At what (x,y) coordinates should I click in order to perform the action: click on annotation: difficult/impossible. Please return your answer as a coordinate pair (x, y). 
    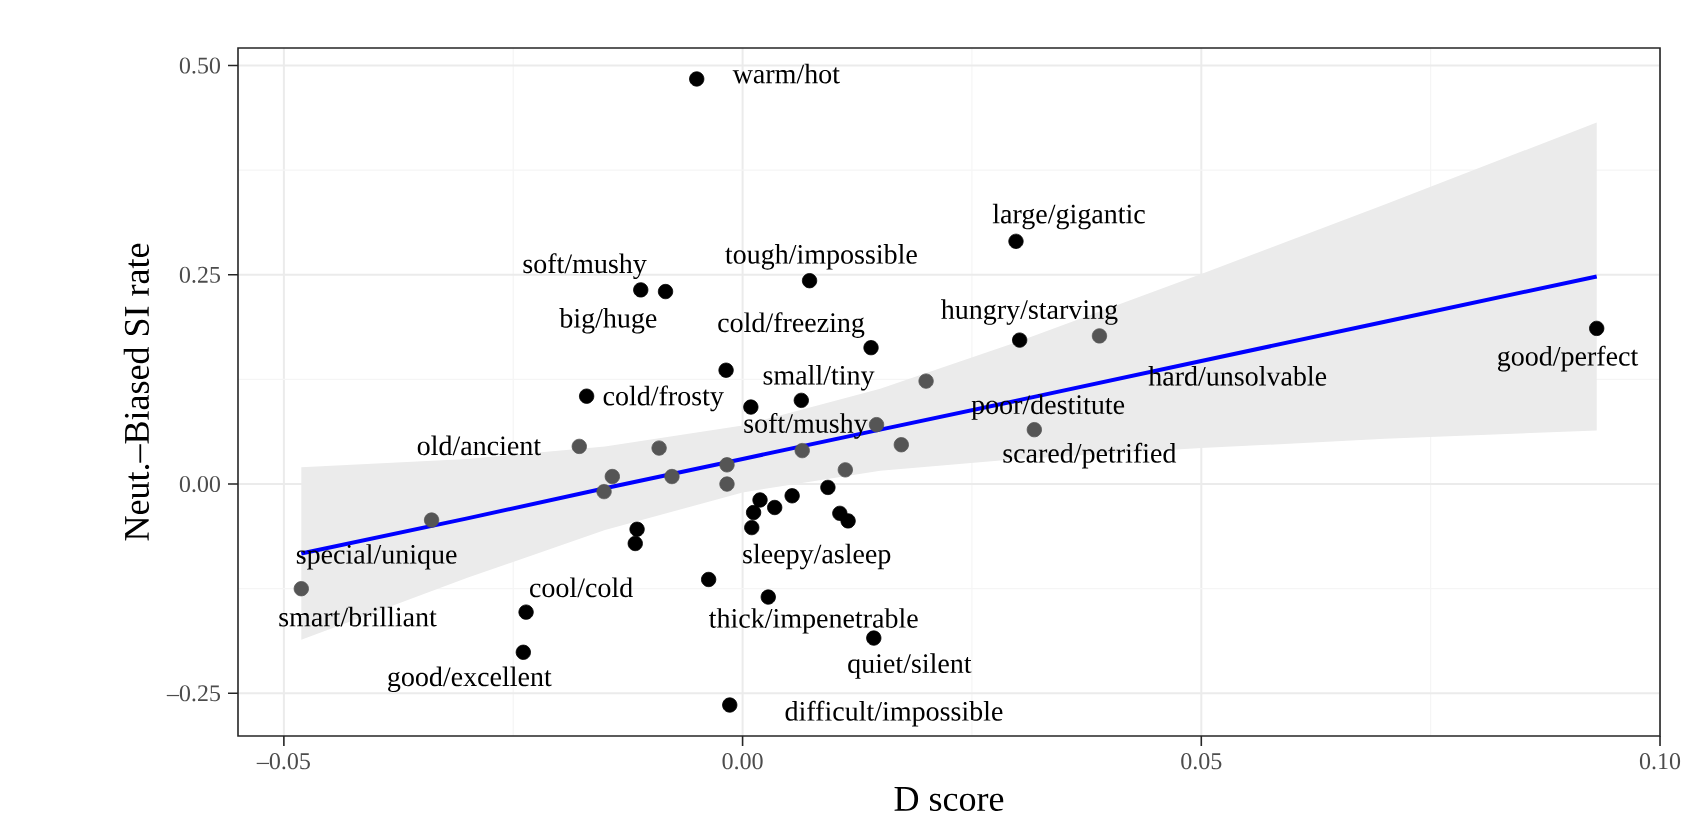
    Looking at the image, I should click on (894, 713).